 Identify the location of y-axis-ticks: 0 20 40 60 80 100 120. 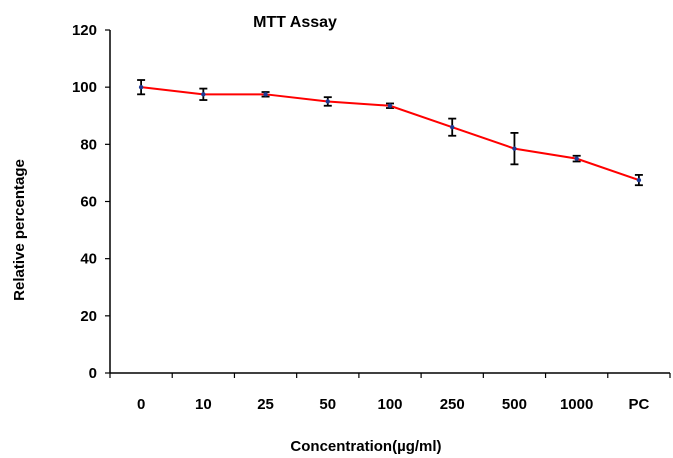
(91, 202).